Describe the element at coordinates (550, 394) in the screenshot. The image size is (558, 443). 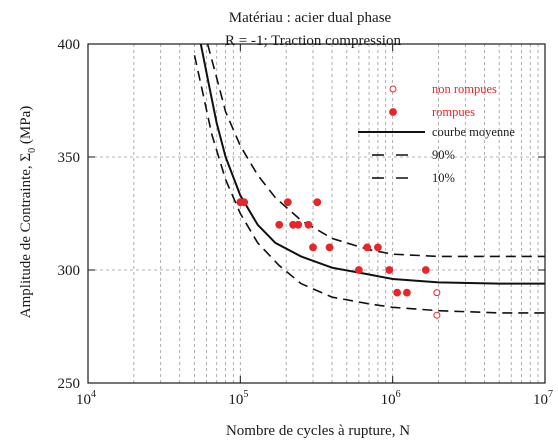
I see `x-tick-label-exponent: 7` at that location.